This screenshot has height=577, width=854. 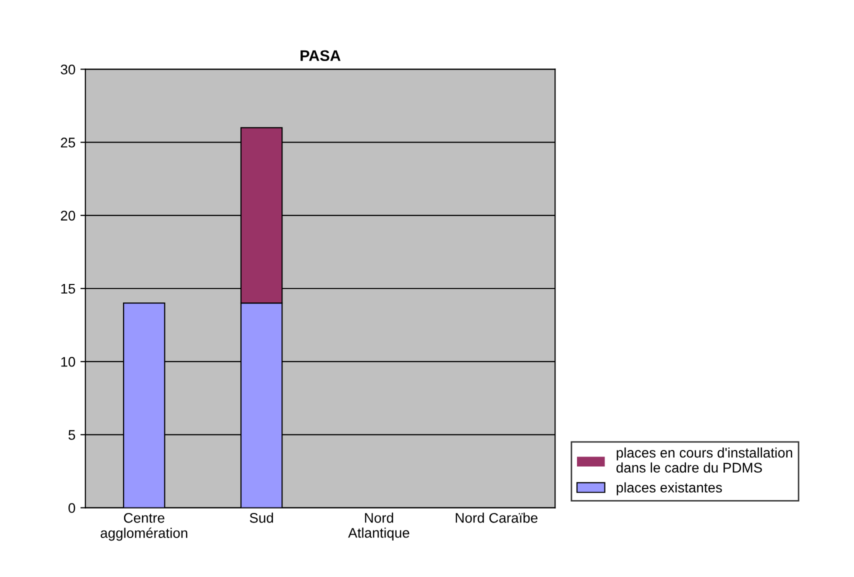 What do you see at coordinates (144, 526) in the screenshot?
I see `x-tick-label: Centre agglomération` at bounding box center [144, 526].